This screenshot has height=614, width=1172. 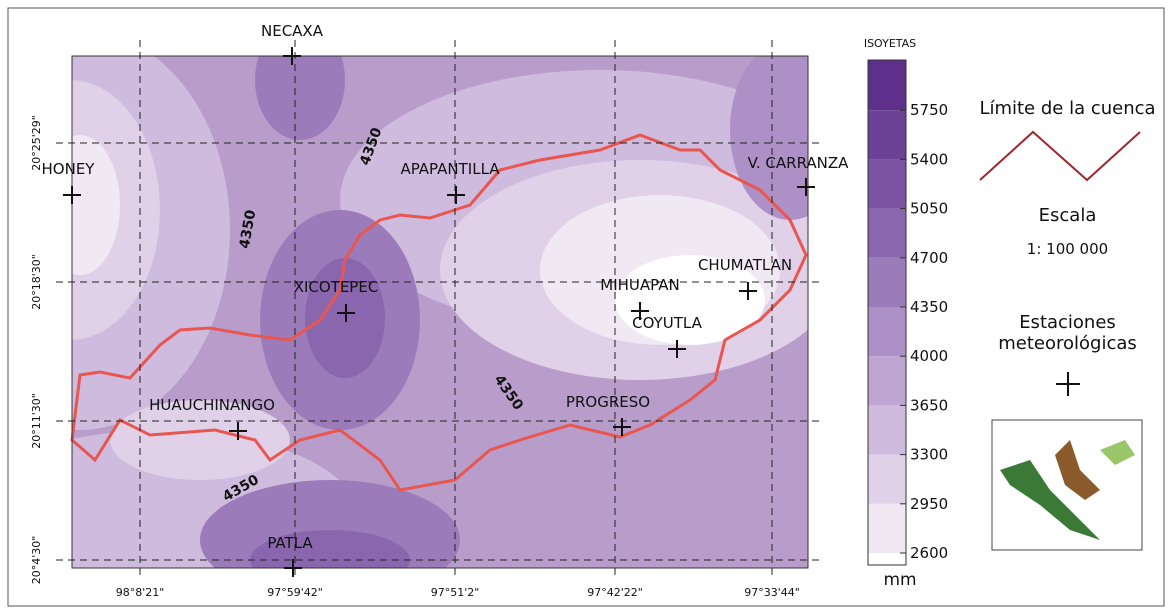 I want to click on colorbar: 5750 5400 5050 4700 4350 4000 3650 3300 2950 2600, so click(x=907, y=312).